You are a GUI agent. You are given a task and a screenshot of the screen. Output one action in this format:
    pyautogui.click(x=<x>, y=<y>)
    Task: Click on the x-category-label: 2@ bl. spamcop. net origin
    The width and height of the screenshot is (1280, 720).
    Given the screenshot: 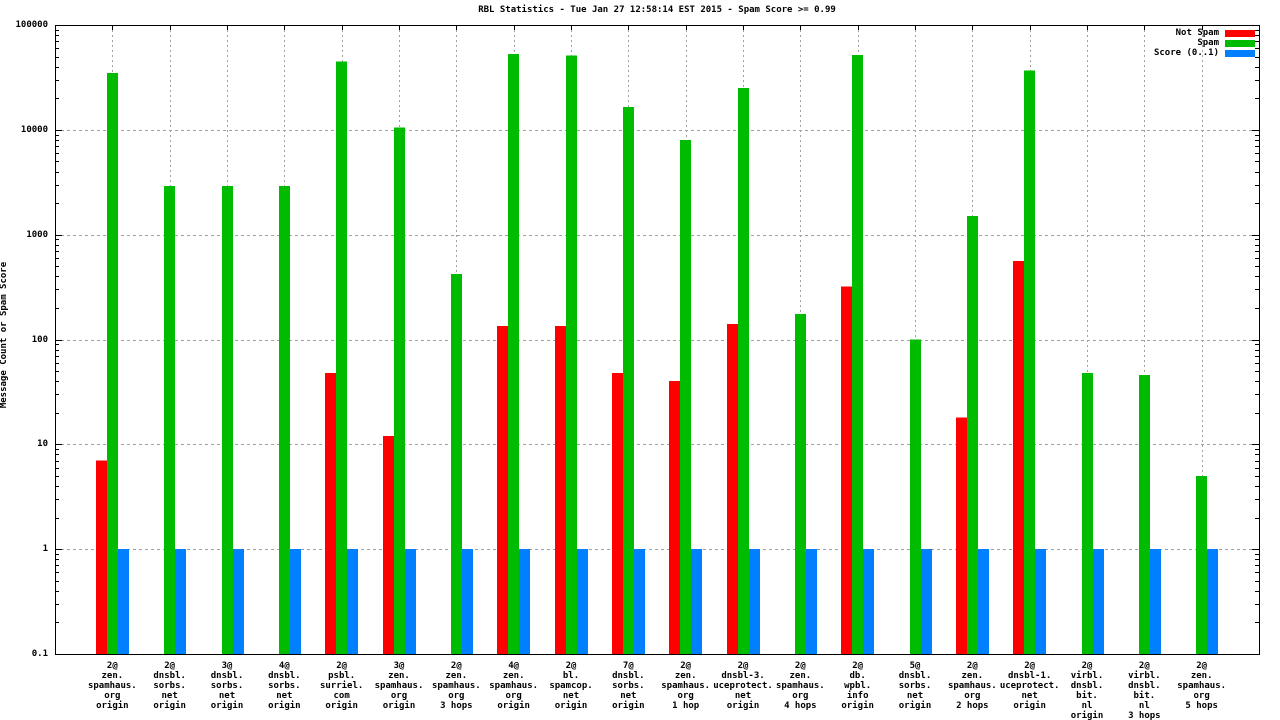 What is the action you would take?
    pyautogui.click(x=571, y=686)
    